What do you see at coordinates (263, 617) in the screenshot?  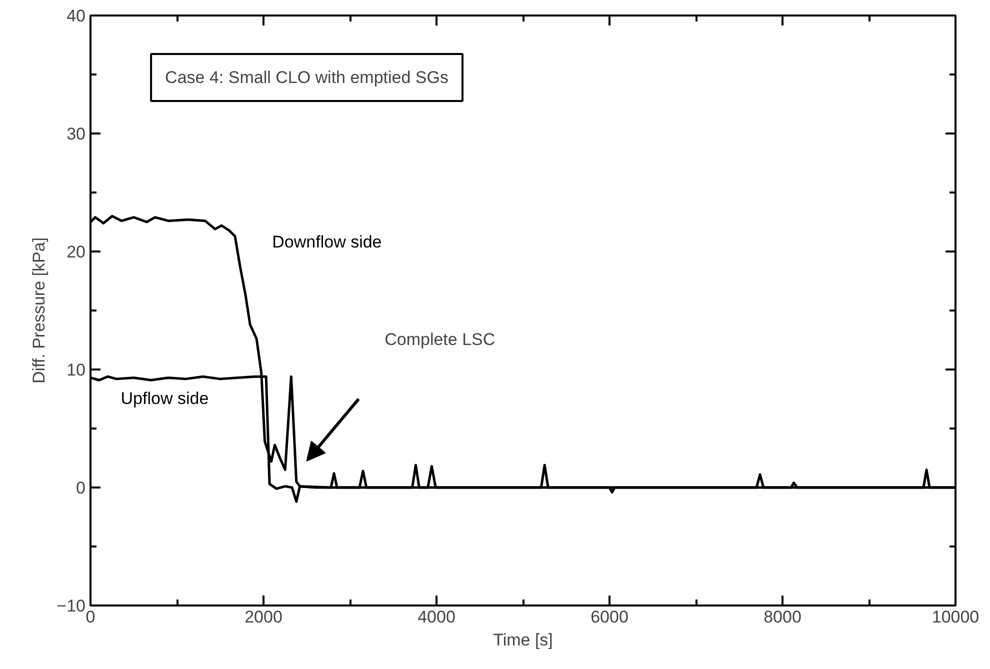 I see `x-tick-label: 2000` at bounding box center [263, 617].